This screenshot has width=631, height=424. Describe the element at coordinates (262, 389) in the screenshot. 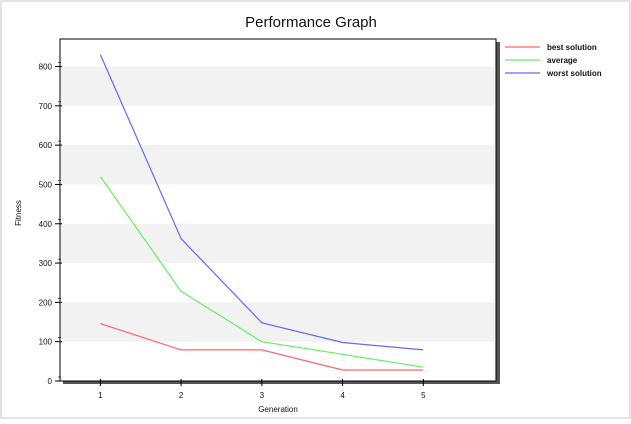

I see `x-axis: 1 2 3 4 5` at that location.